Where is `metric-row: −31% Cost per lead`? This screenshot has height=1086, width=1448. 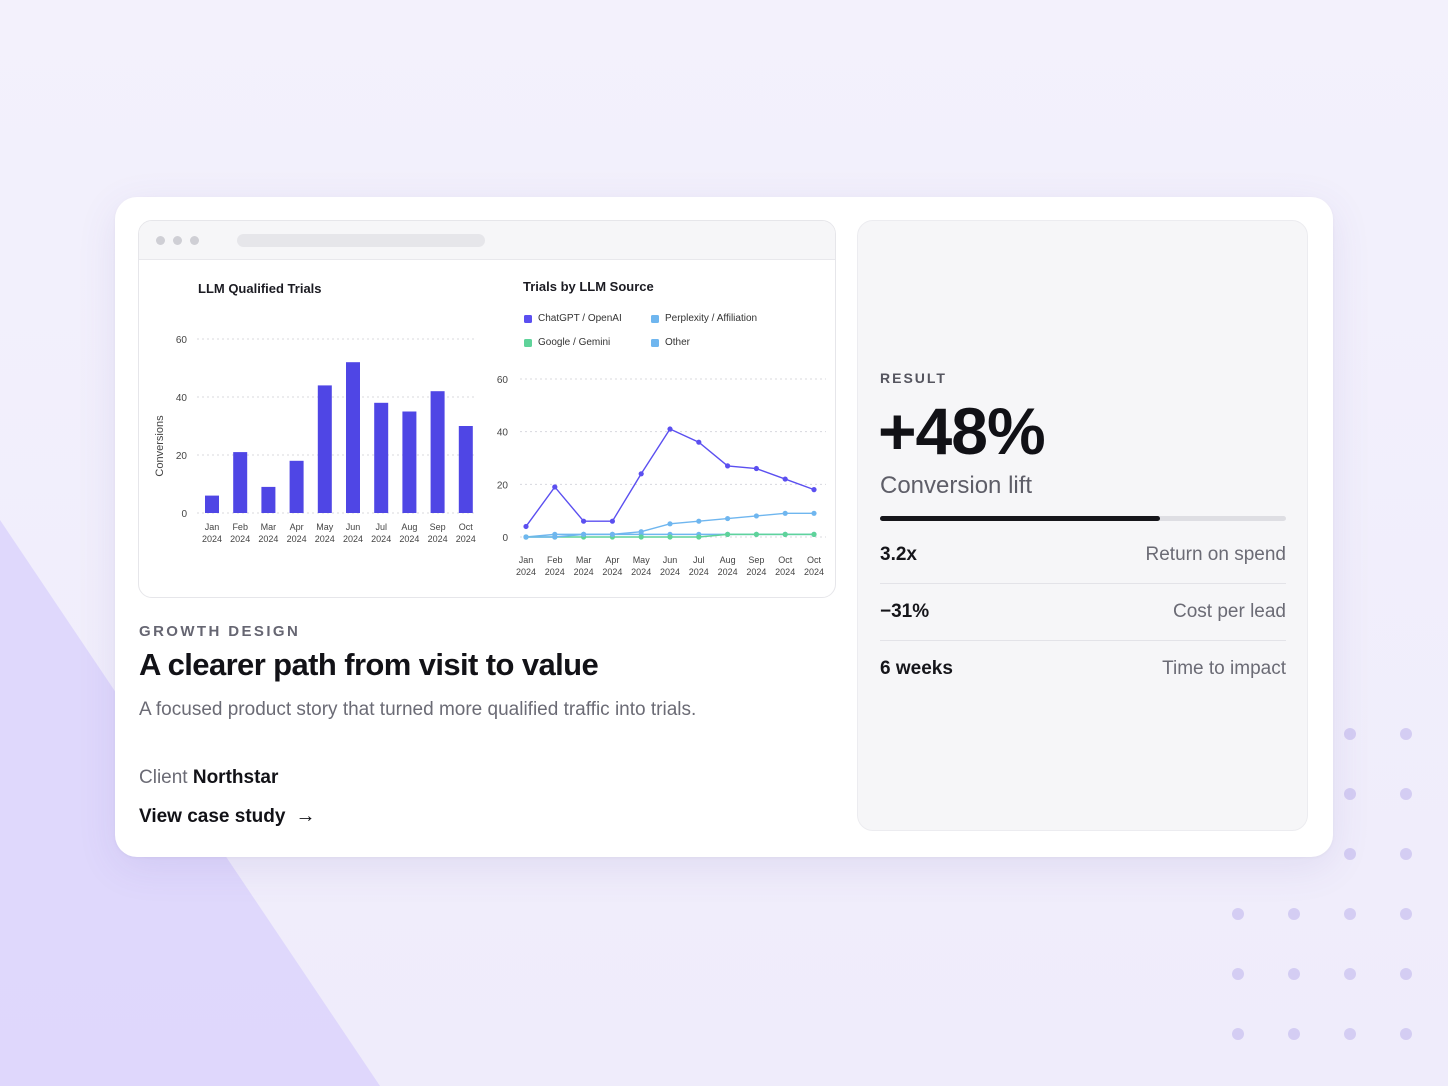
metric-row: −31% Cost per lead is located at coordinates (1083, 612).